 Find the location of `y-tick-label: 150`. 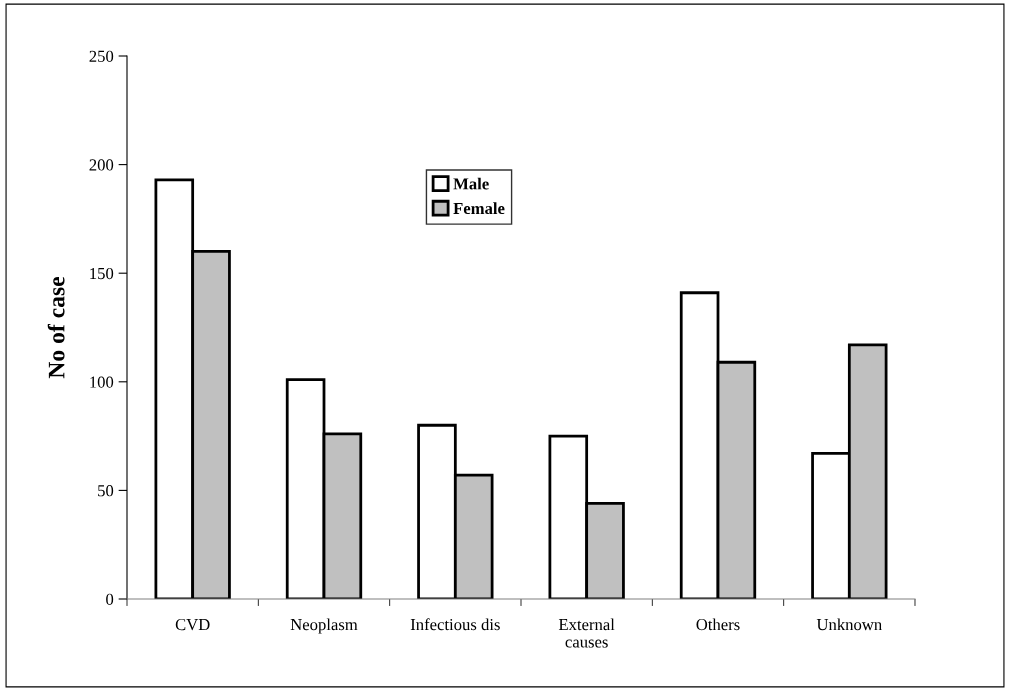

y-tick-label: 150 is located at coordinates (102, 273).